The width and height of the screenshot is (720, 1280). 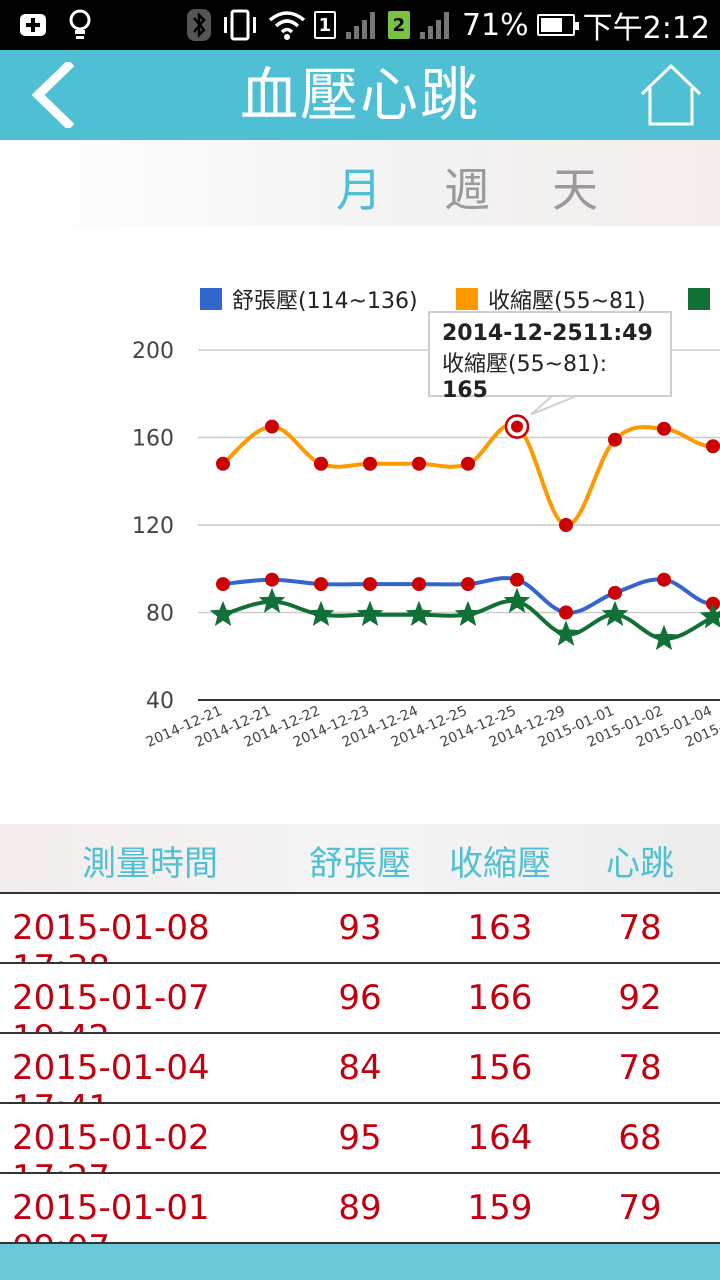 What do you see at coordinates (199, 25) in the screenshot?
I see `bluetooth-icon` at bounding box center [199, 25].